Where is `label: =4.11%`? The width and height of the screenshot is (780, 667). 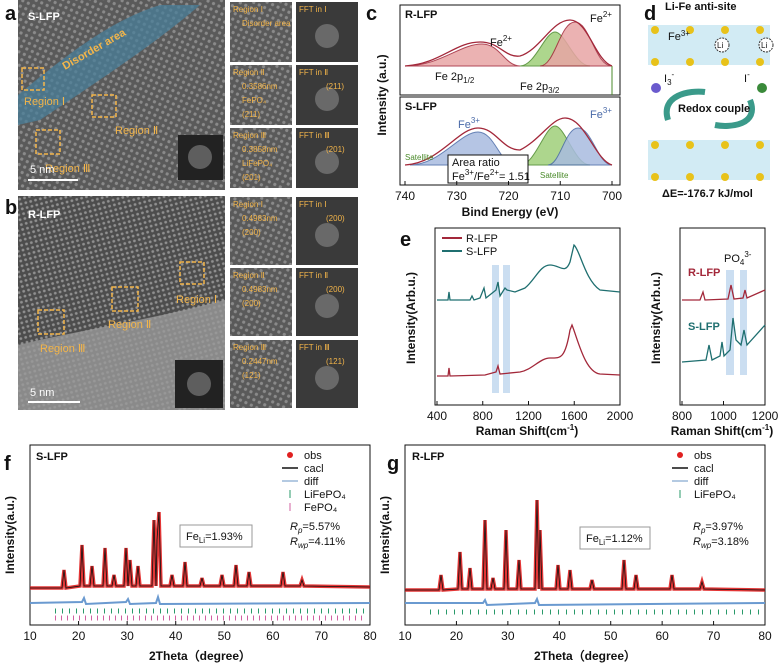
label: =4.11% is located at coordinates (326, 542).